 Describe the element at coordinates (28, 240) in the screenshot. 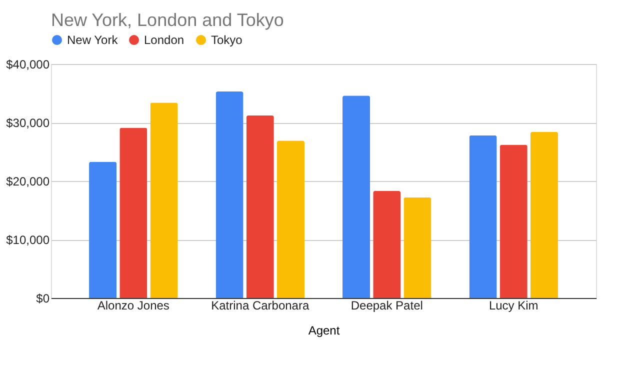

I see `y-tick-label: $10,000` at that location.